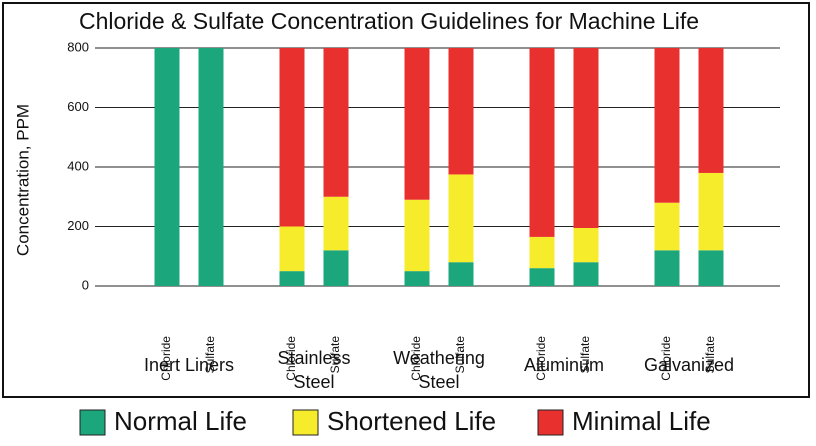  What do you see at coordinates (78, 46) in the screenshot?
I see `y-tick-label: 800` at bounding box center [78, 46].